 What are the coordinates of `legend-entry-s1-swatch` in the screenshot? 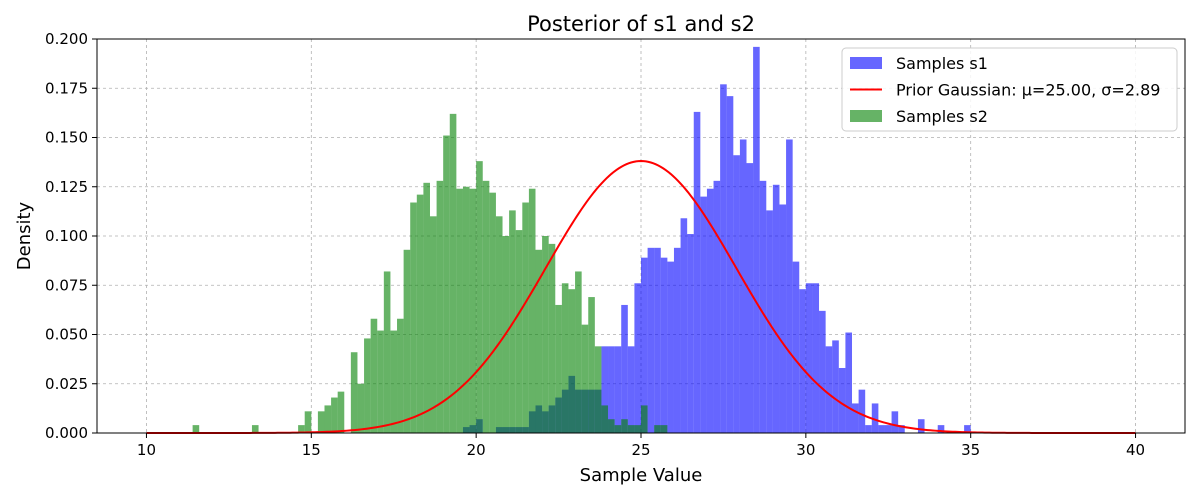 It's located at (866, 63).